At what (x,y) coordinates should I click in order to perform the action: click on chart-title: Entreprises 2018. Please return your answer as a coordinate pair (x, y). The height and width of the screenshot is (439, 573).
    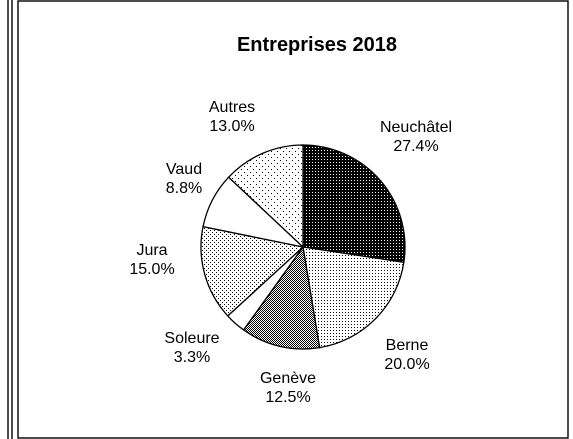
    Looking at the image, I should click on (317, 45).